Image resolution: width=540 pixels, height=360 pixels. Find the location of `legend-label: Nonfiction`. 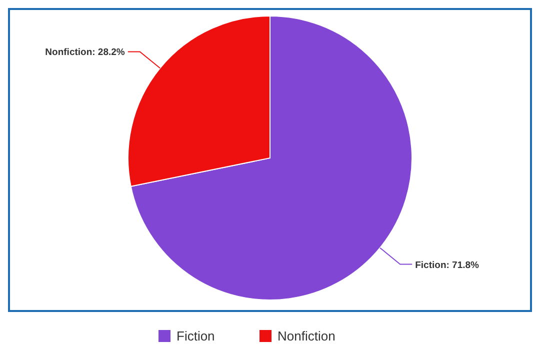

legend-label: Nonfiction is located at coordinates (307, 336).